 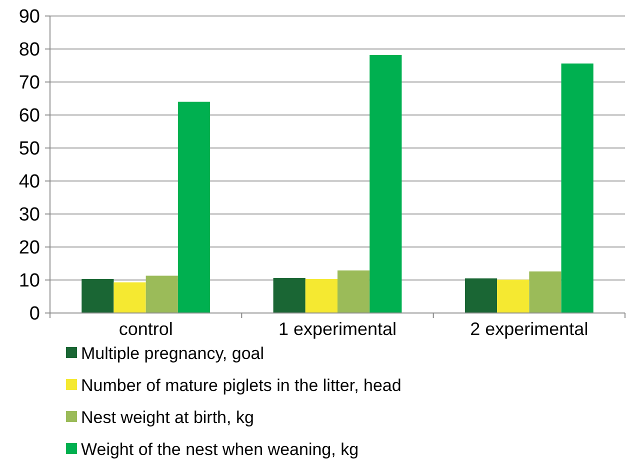 I want to click on legend-label: Number of mature piglets in the litter, head, so click(x=241, y=385).